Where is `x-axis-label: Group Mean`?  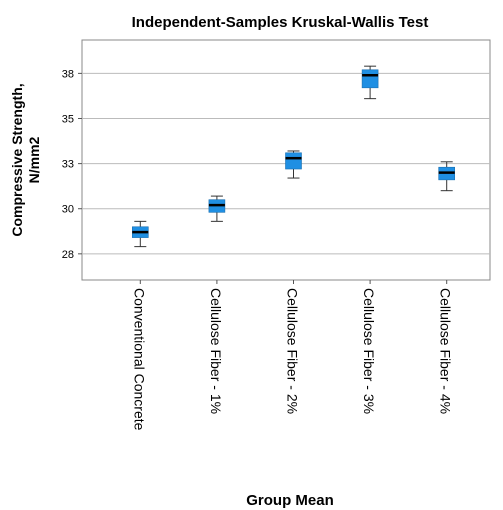
x-axis-label: Group Mean is located at coordinates (290, 500).